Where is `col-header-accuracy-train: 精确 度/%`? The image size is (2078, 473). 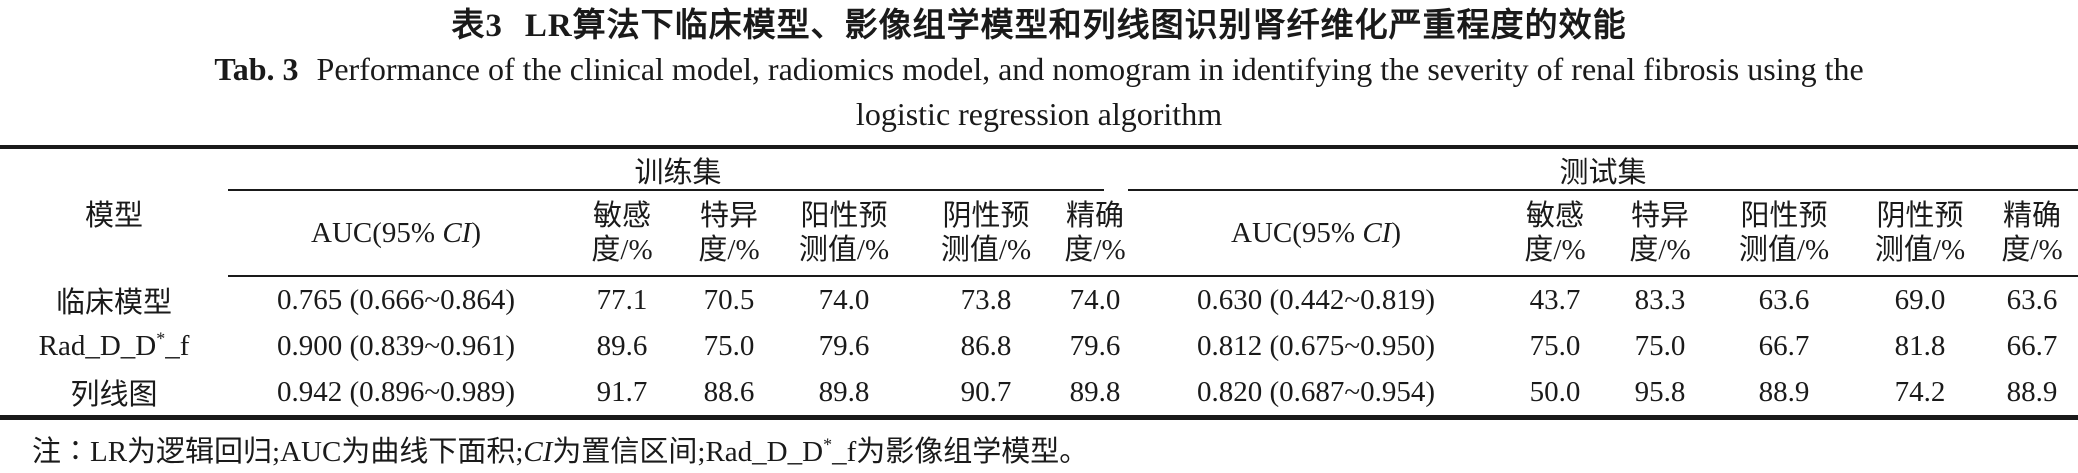
col-header-accuracy-train: 精确 度/% is located at coordinates (1095, 234).